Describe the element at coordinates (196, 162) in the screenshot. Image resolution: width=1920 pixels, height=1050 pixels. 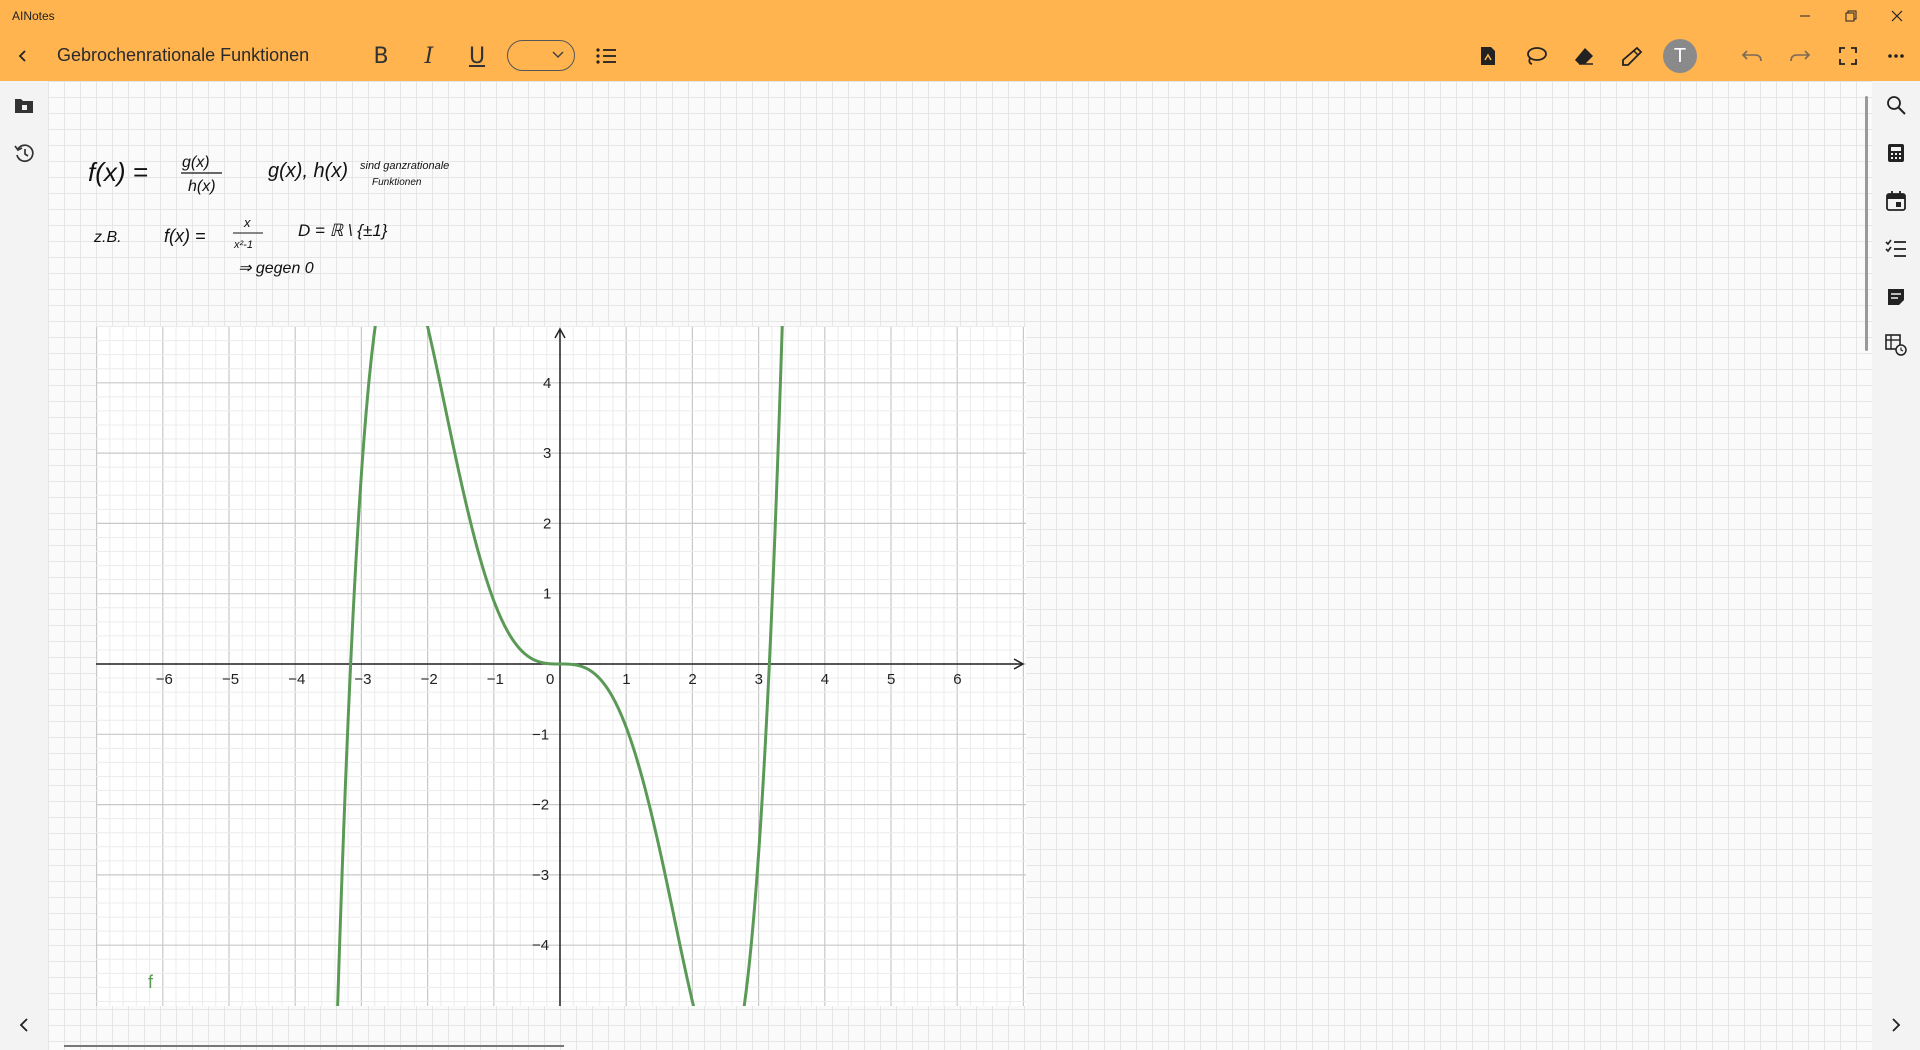
I see `note-numerator: g(x)` at that location.